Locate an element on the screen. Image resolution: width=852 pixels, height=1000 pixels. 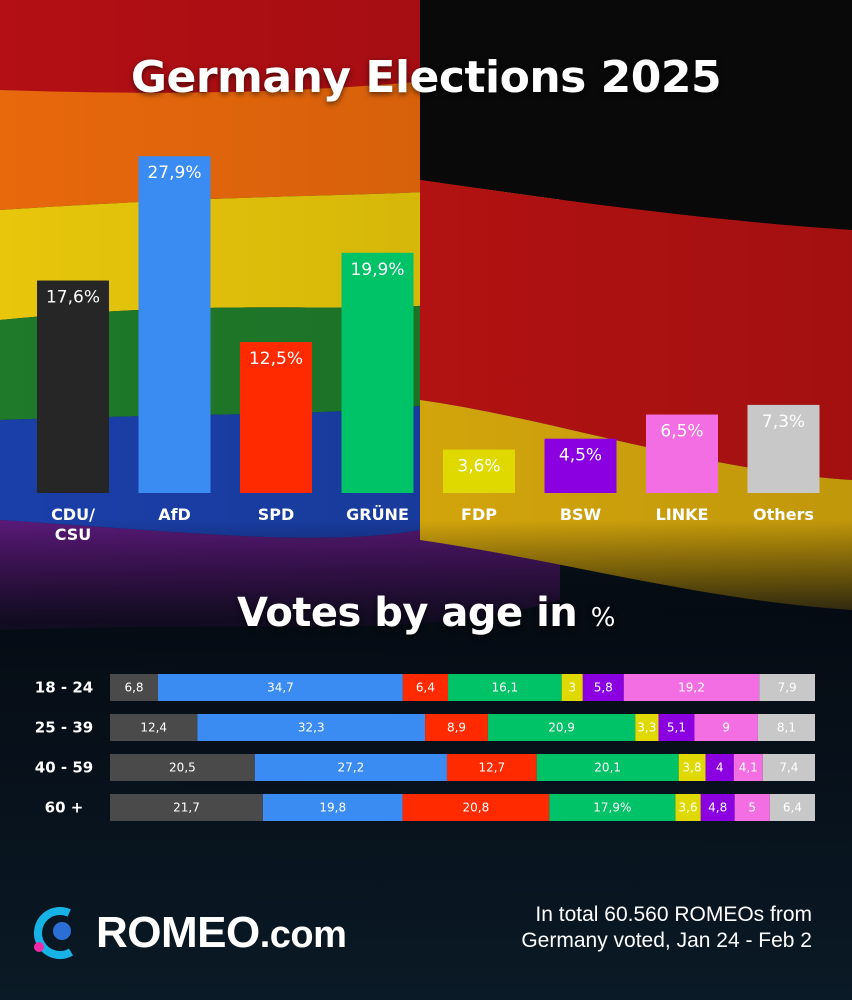
age-segment-label: 9 is located at coordinates (726, 728).